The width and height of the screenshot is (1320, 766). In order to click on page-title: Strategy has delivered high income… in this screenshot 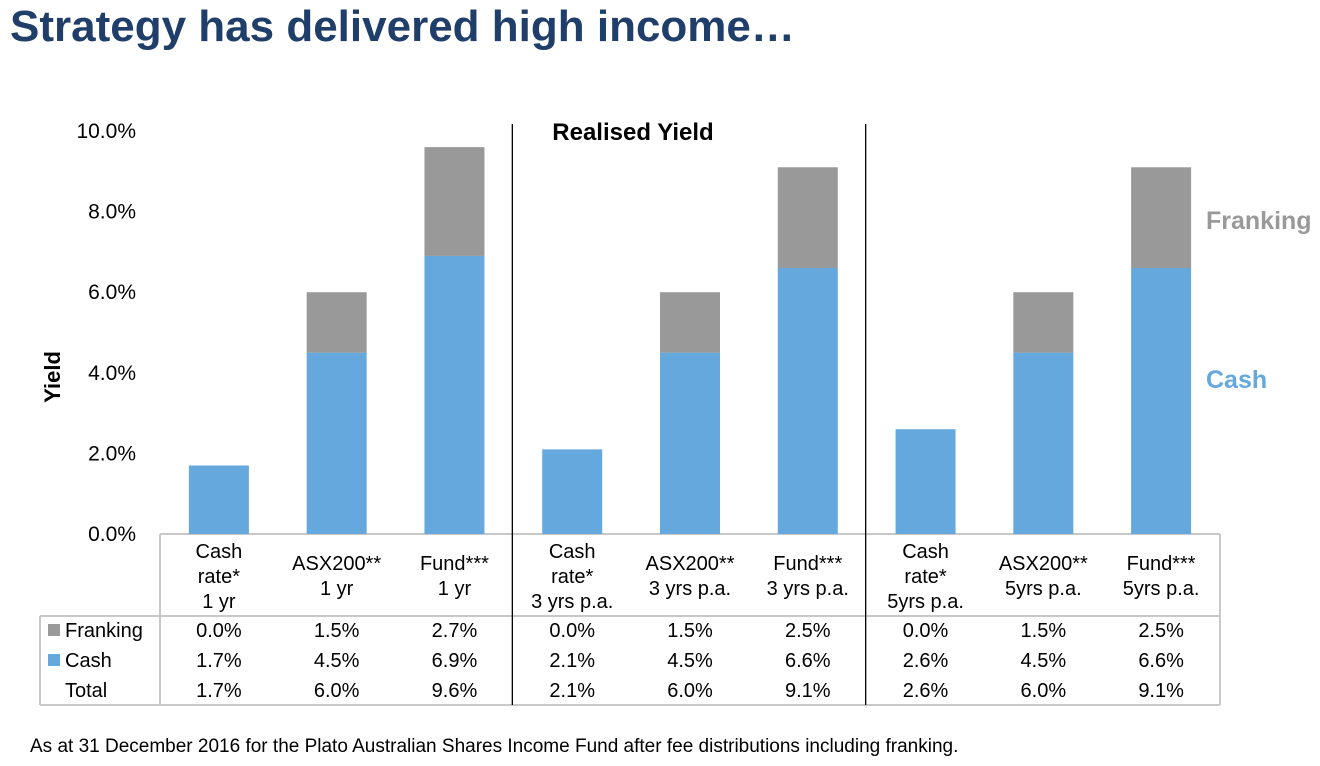, I will do `click(402, 26)`.